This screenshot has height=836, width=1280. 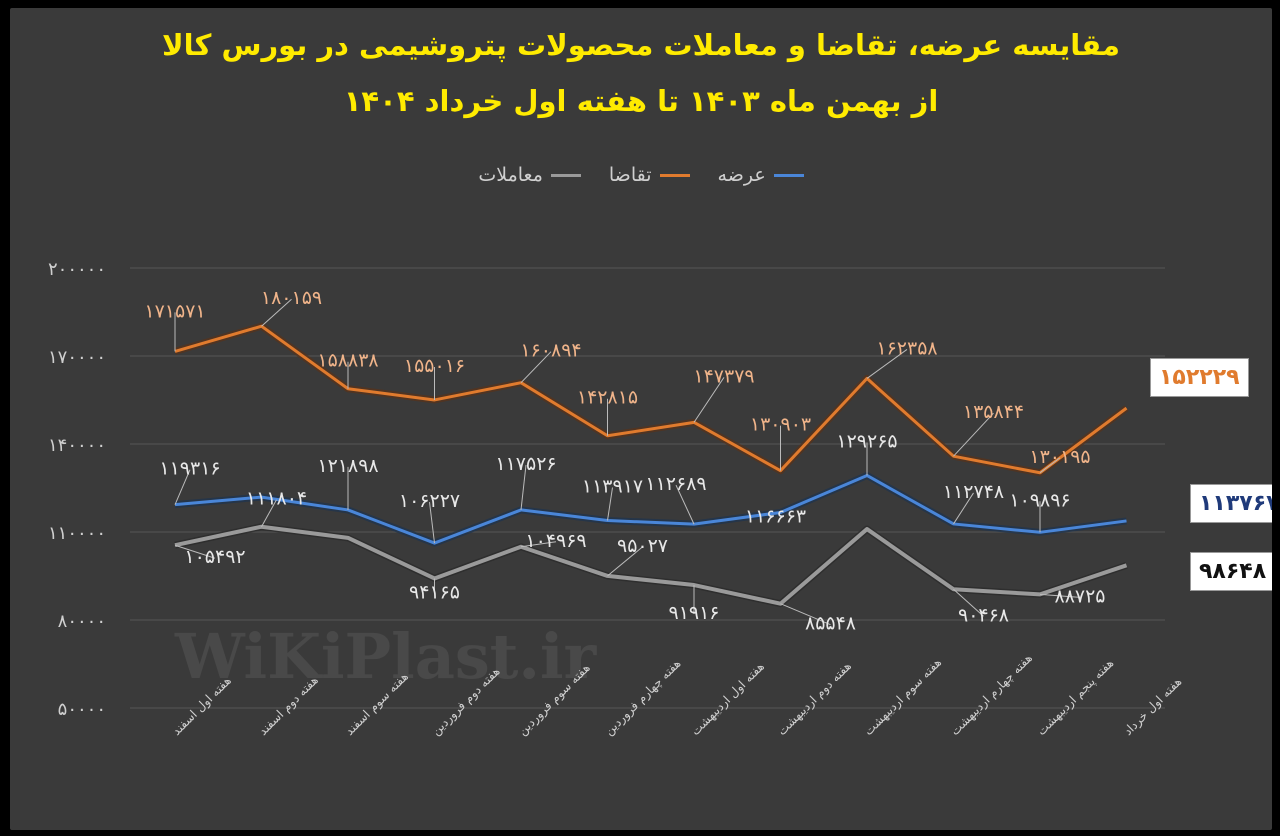 I want to click on data-label: ۹۰۴۶۸, so click(x=983, y=615).